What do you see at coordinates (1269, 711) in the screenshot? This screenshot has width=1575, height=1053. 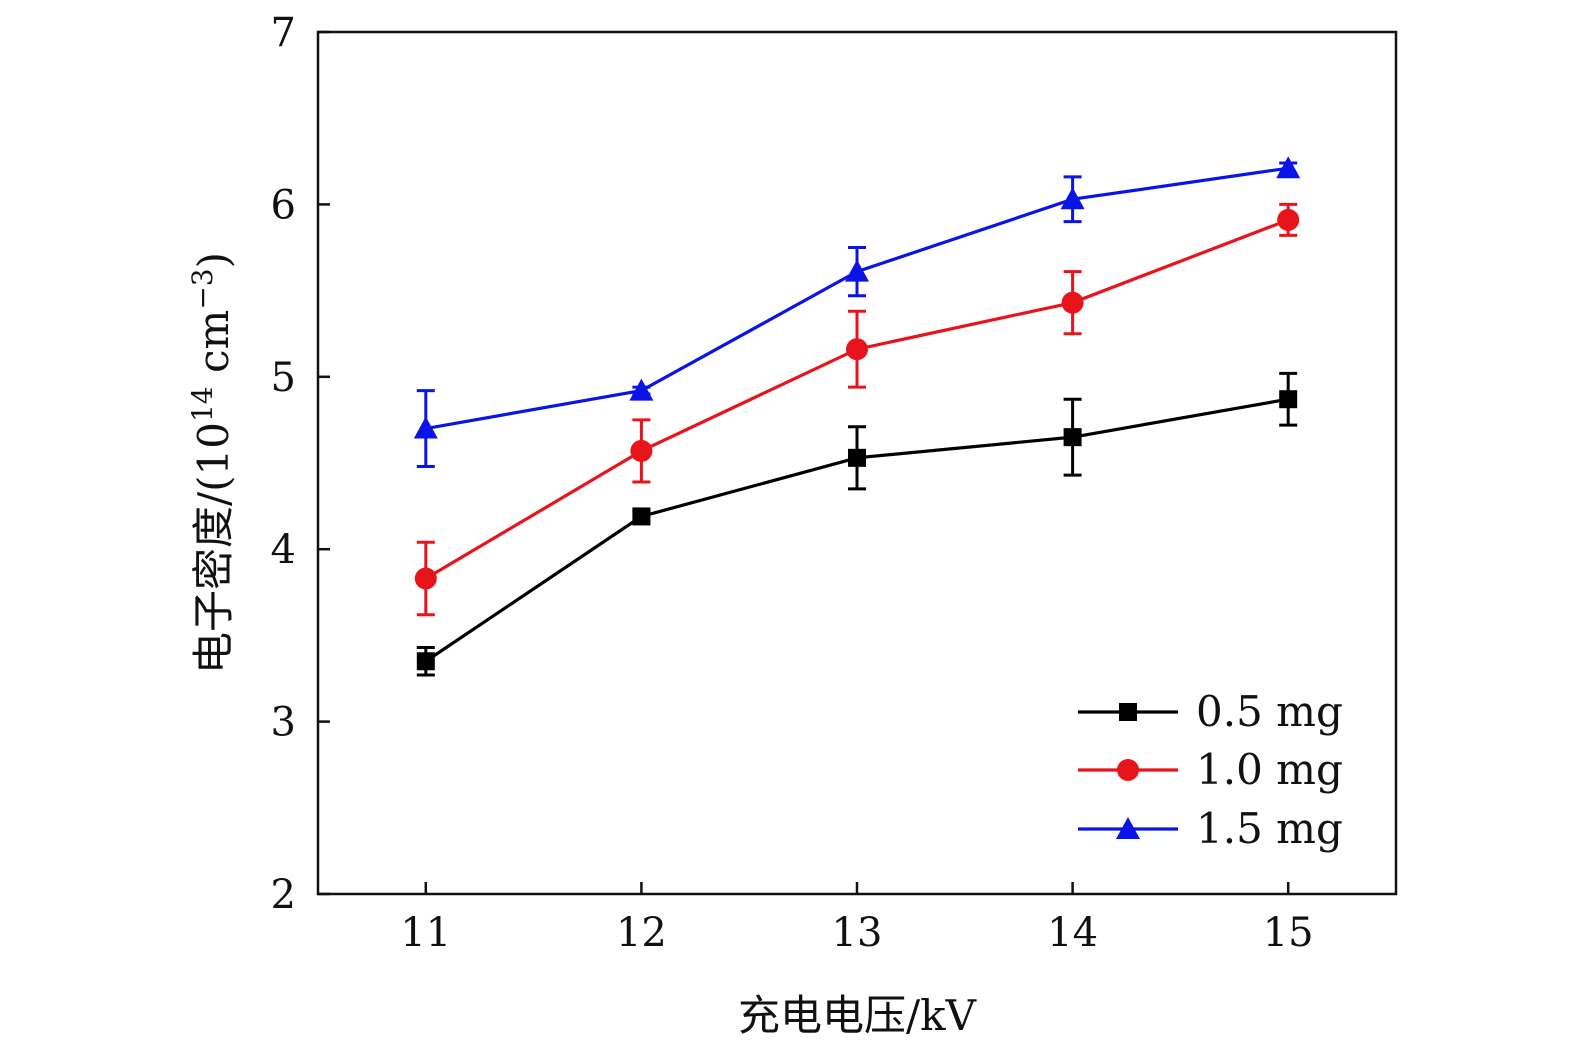 I see `legend-label: 0.5 mg` at bounding box center [1269, 711].